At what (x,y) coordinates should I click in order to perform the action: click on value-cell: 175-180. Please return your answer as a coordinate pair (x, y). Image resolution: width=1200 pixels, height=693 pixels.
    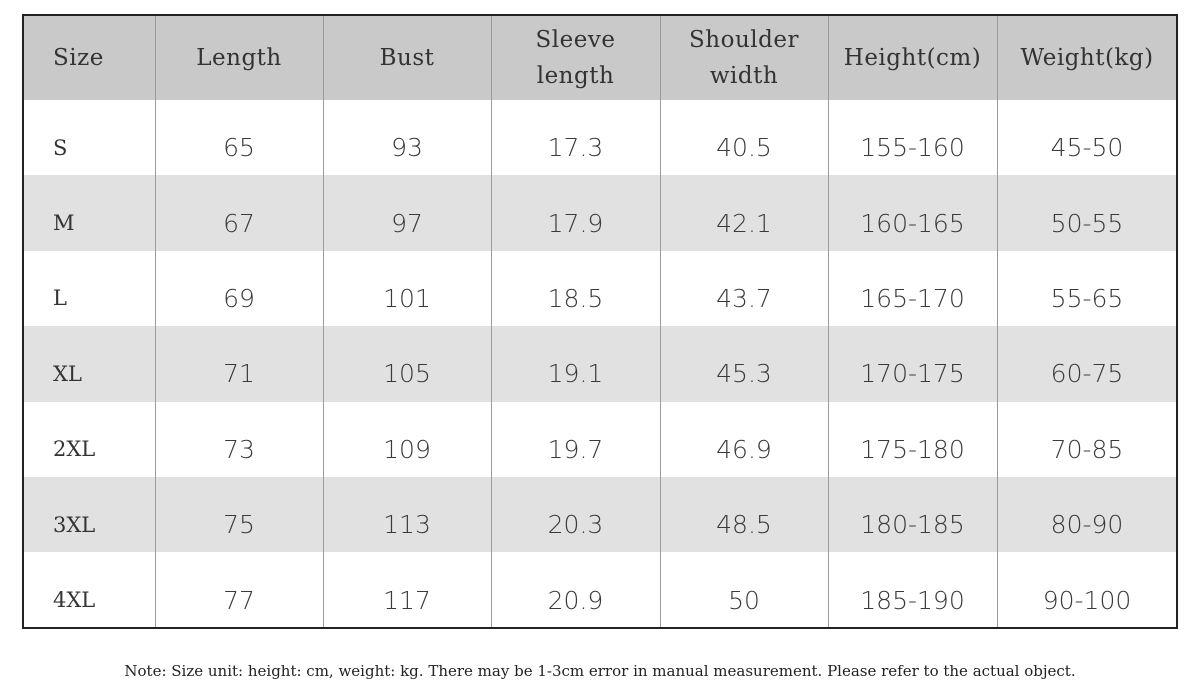
    Looking at the image, I should click on (912, 449).